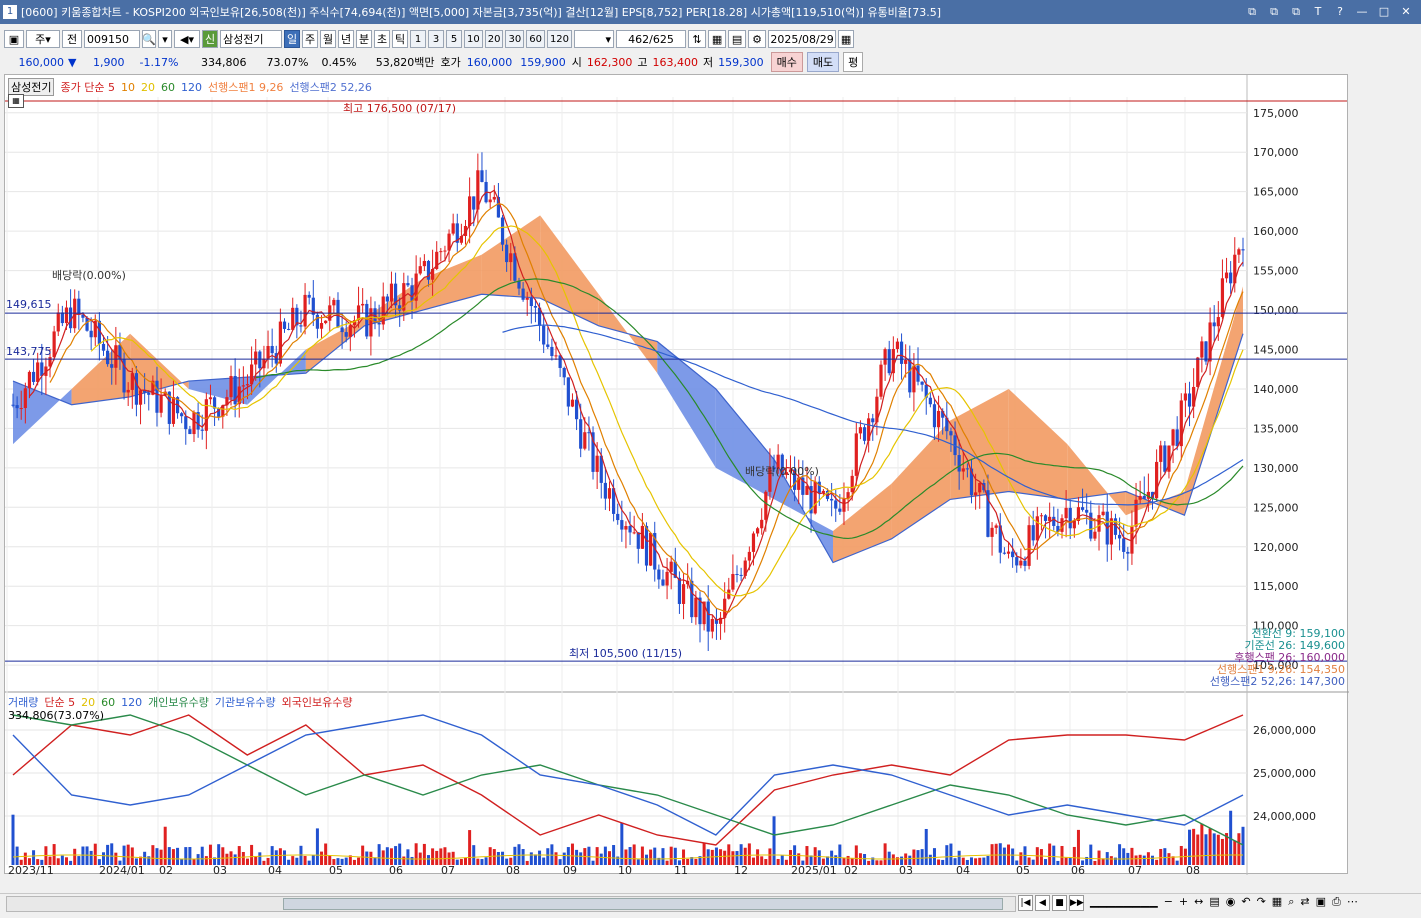 This screenshot has width=1421, height=918. Describe the element at coordinates (1246, 901) in the screenshot. I see `undo-icon: ↶` at that location.